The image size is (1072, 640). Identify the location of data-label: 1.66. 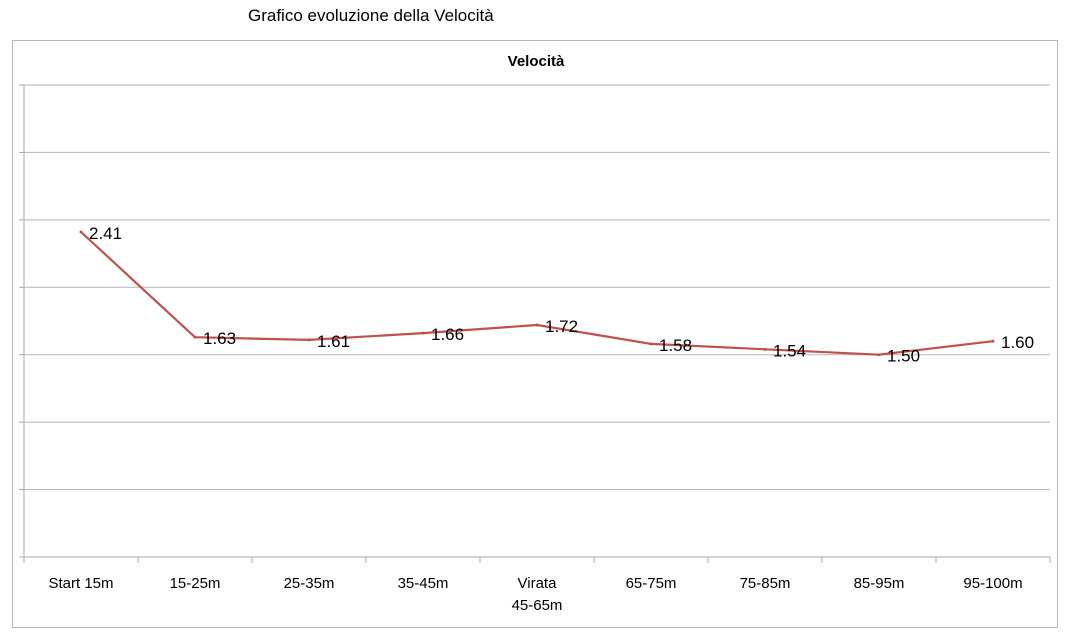
(447, 334).